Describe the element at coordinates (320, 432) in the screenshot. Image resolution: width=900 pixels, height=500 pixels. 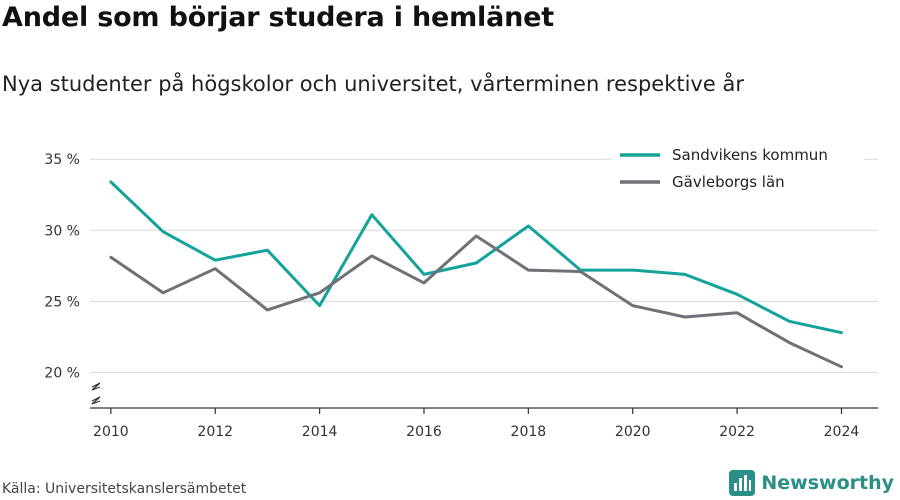
I see `x-tick-label: 2014` at that location.